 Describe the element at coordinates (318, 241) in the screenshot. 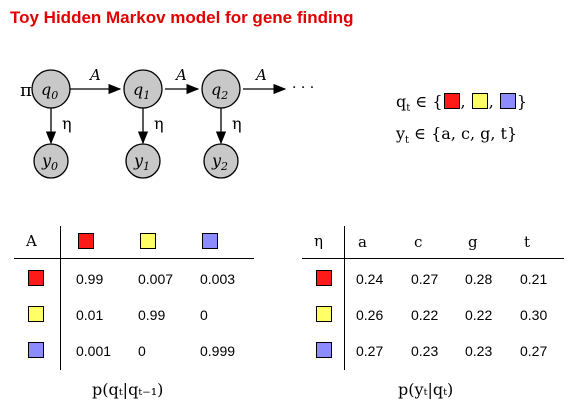

I see `emission-table-corner: η` at that location.